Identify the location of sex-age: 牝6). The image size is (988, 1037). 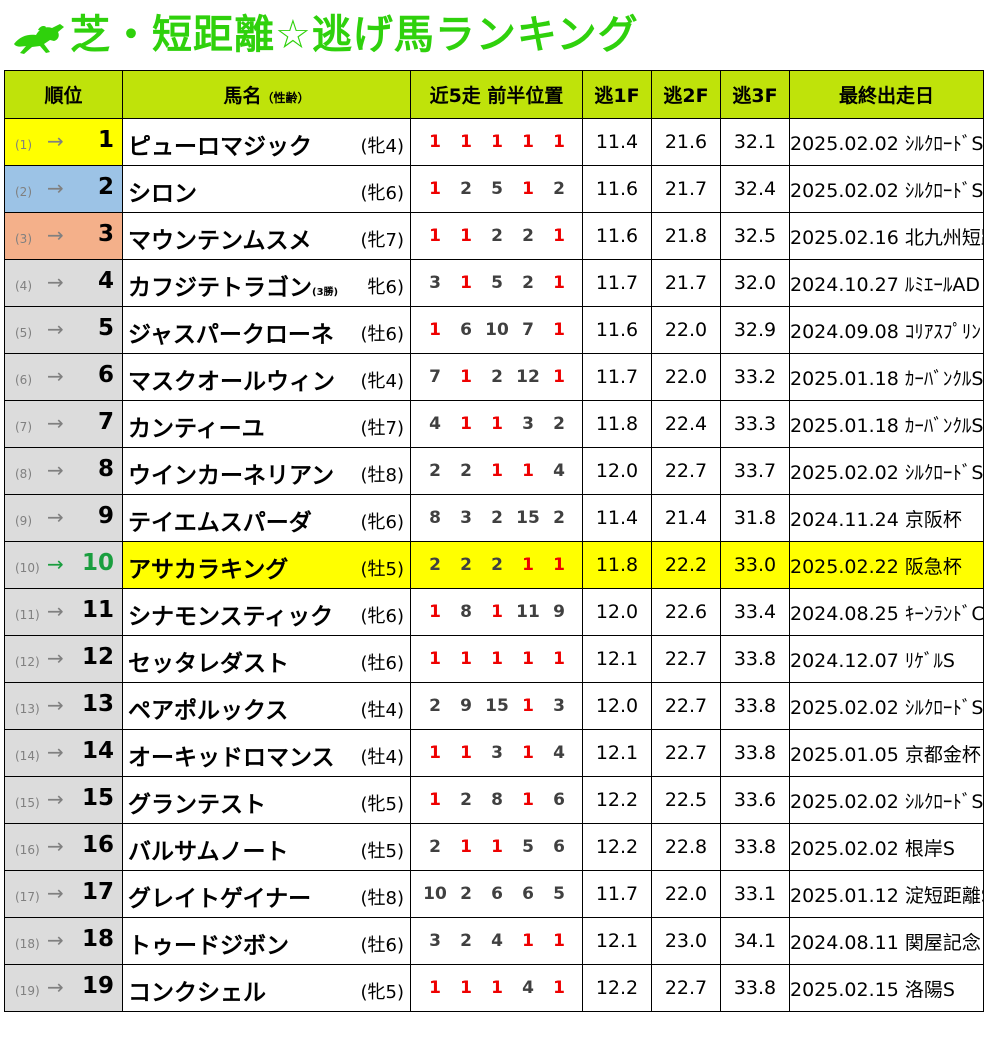
(385, 287).